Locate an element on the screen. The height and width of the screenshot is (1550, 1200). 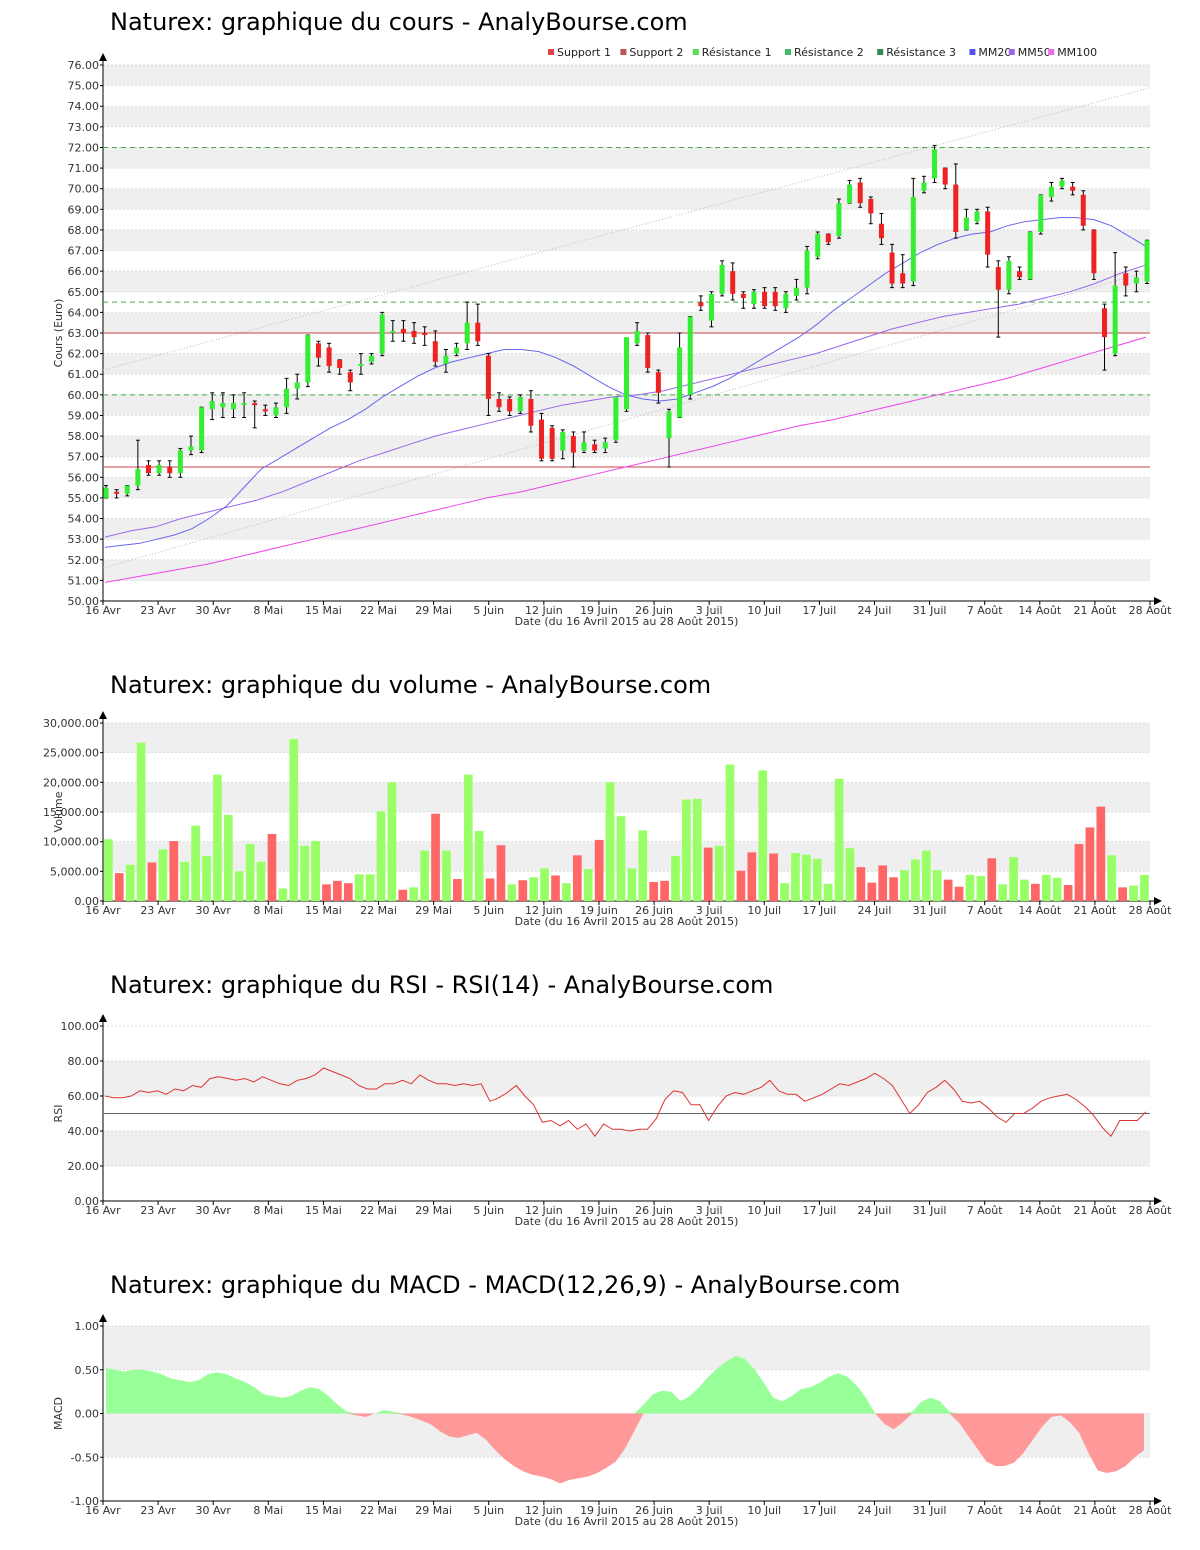
price-xtick-label: 7 Août is located at coordinates (985, 610).